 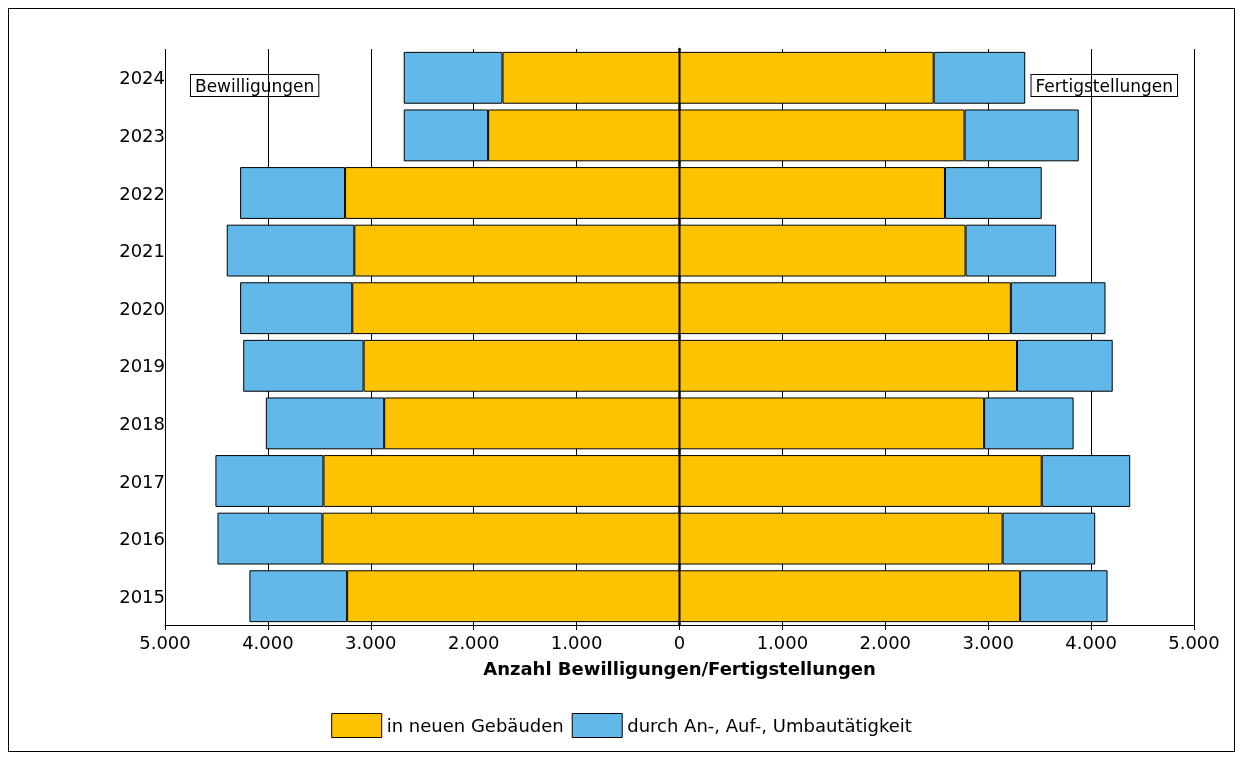 What do you see at coordinates (142, 596) in the screenshot?
I see `y-tick-label: 2015` at bounding box center [142, 596].